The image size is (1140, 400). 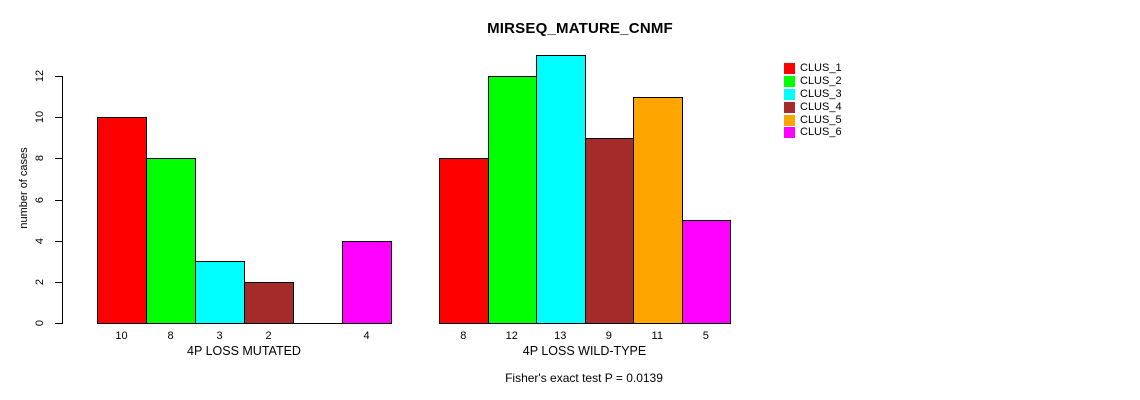 I want to click on y-tick-label: 6, so click(x=40, y=199).